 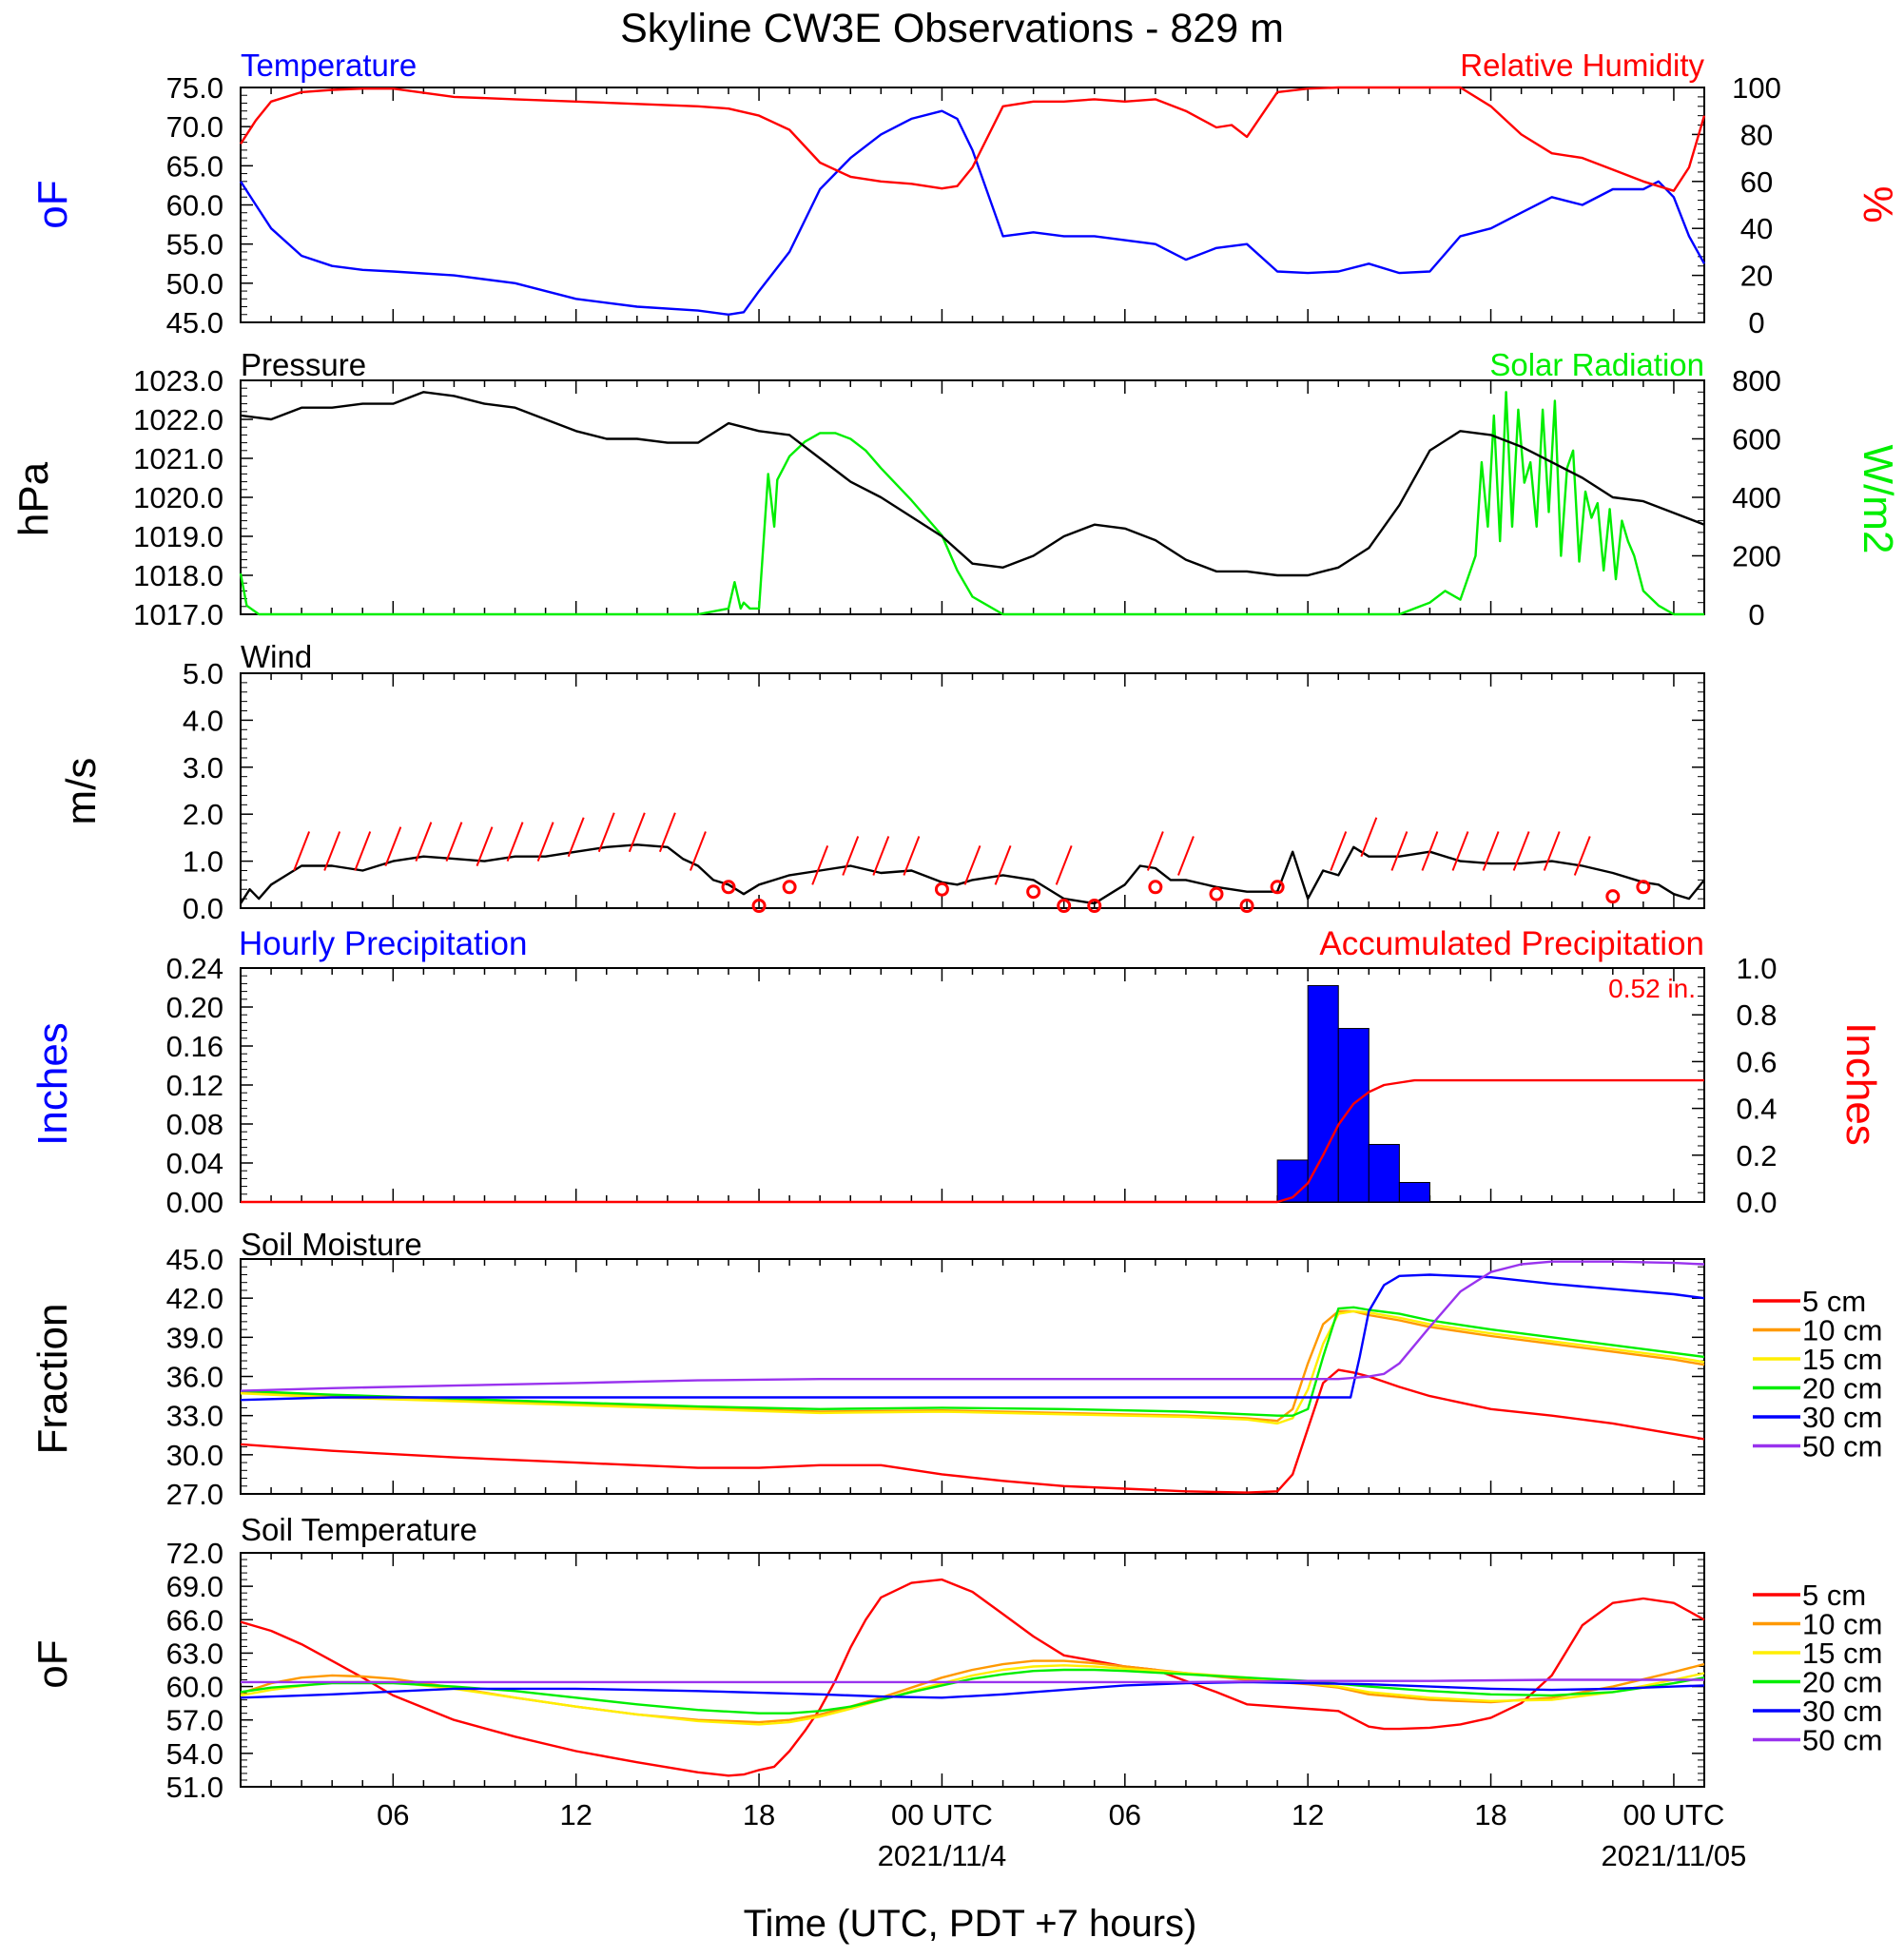 What do you see at coordinates (195, 1720) in the screenshot?
I see `y-tick-label: 57.0` at bounding box center [195, 1720].